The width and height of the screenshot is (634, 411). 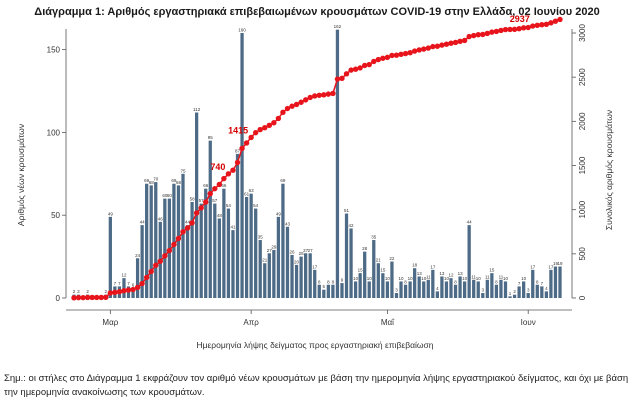 I want to click on bar-data-label: 35, so click(x=374, y=237).